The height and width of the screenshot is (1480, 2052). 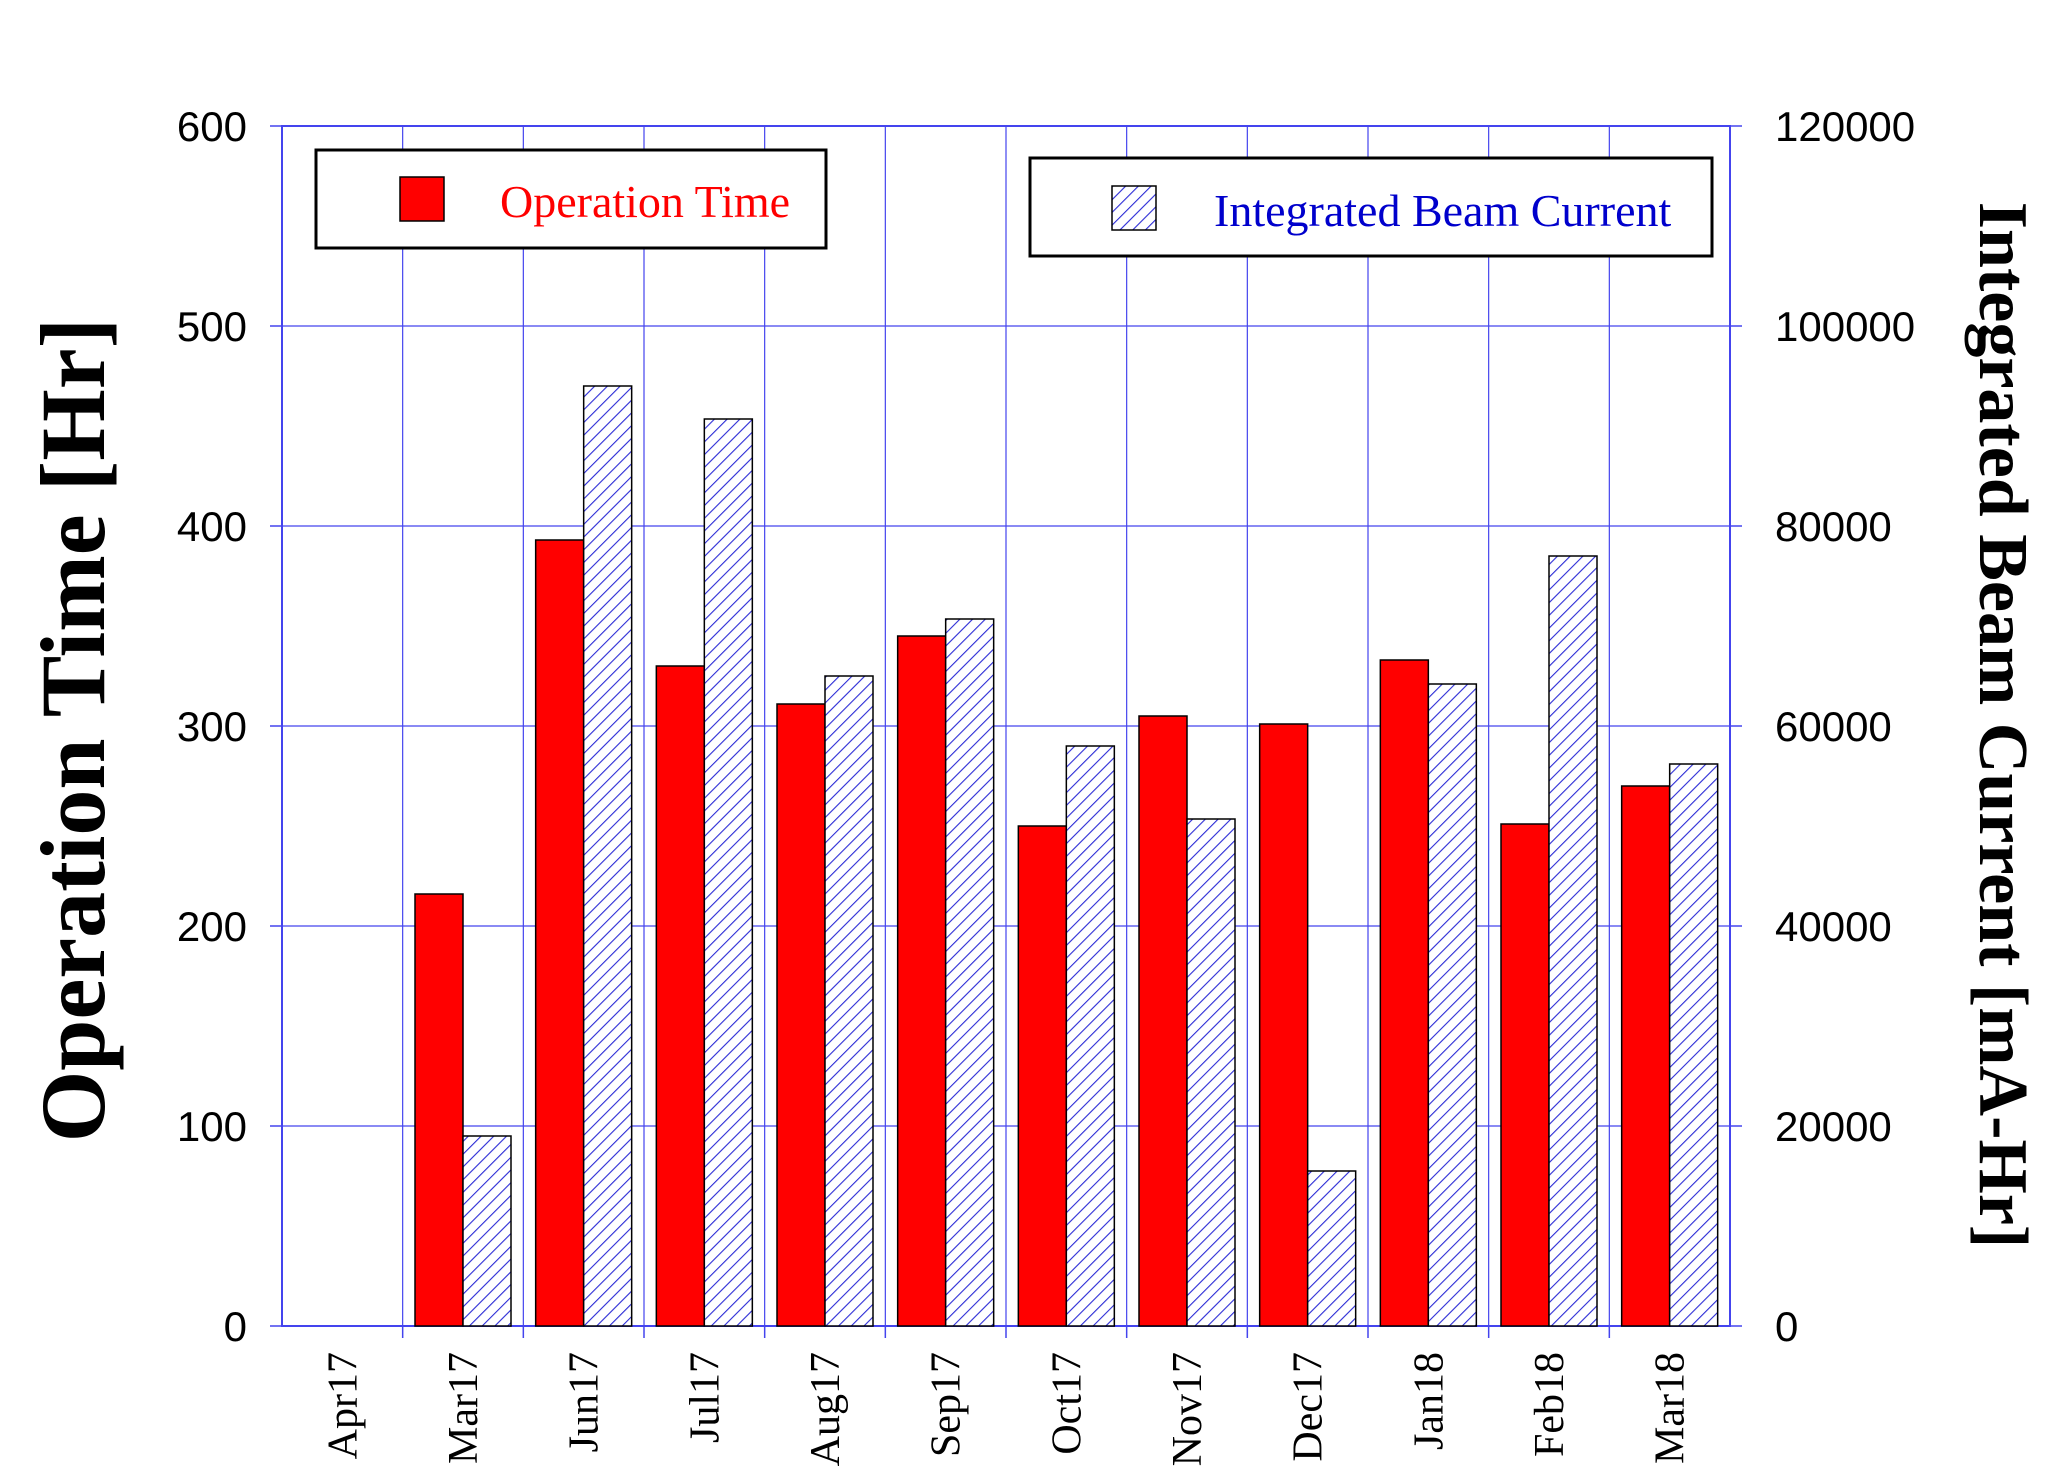 I want to click on x-tick-label: Dec17, so click(x=1309, y=1407).